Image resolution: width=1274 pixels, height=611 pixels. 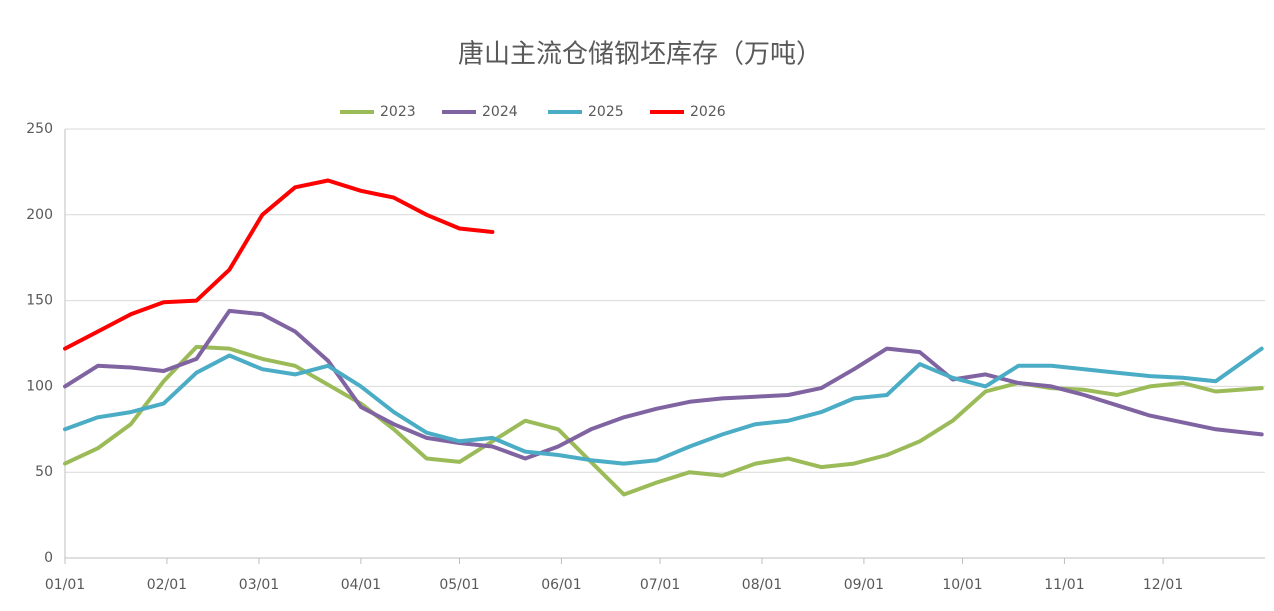 I want to click on x-tick-label: 11/01, so click(x=1064, y=585).